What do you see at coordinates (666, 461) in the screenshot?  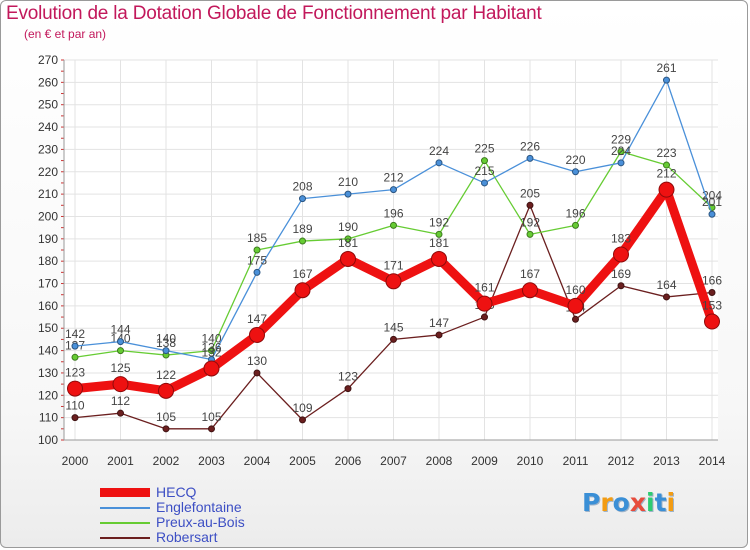 I see `x-tick-label: 2013` at bounding box center [666, 461].